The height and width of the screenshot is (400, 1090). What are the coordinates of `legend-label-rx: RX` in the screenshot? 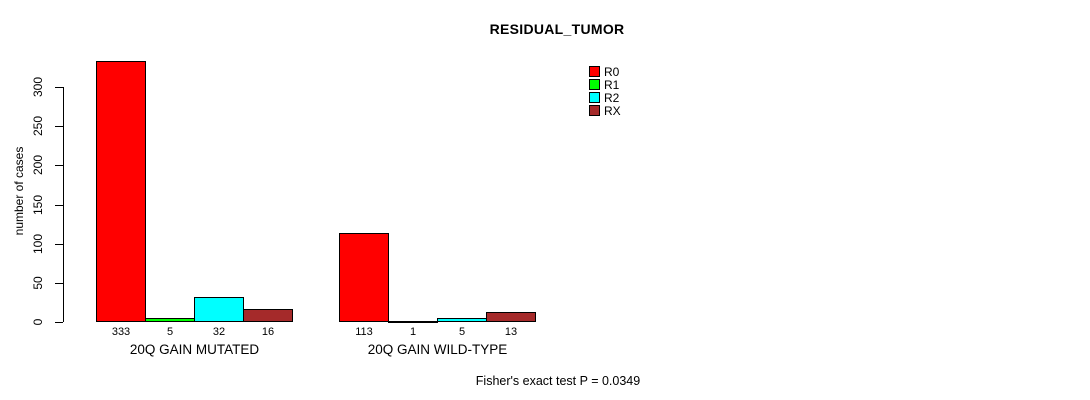 It's located at (612, 111).